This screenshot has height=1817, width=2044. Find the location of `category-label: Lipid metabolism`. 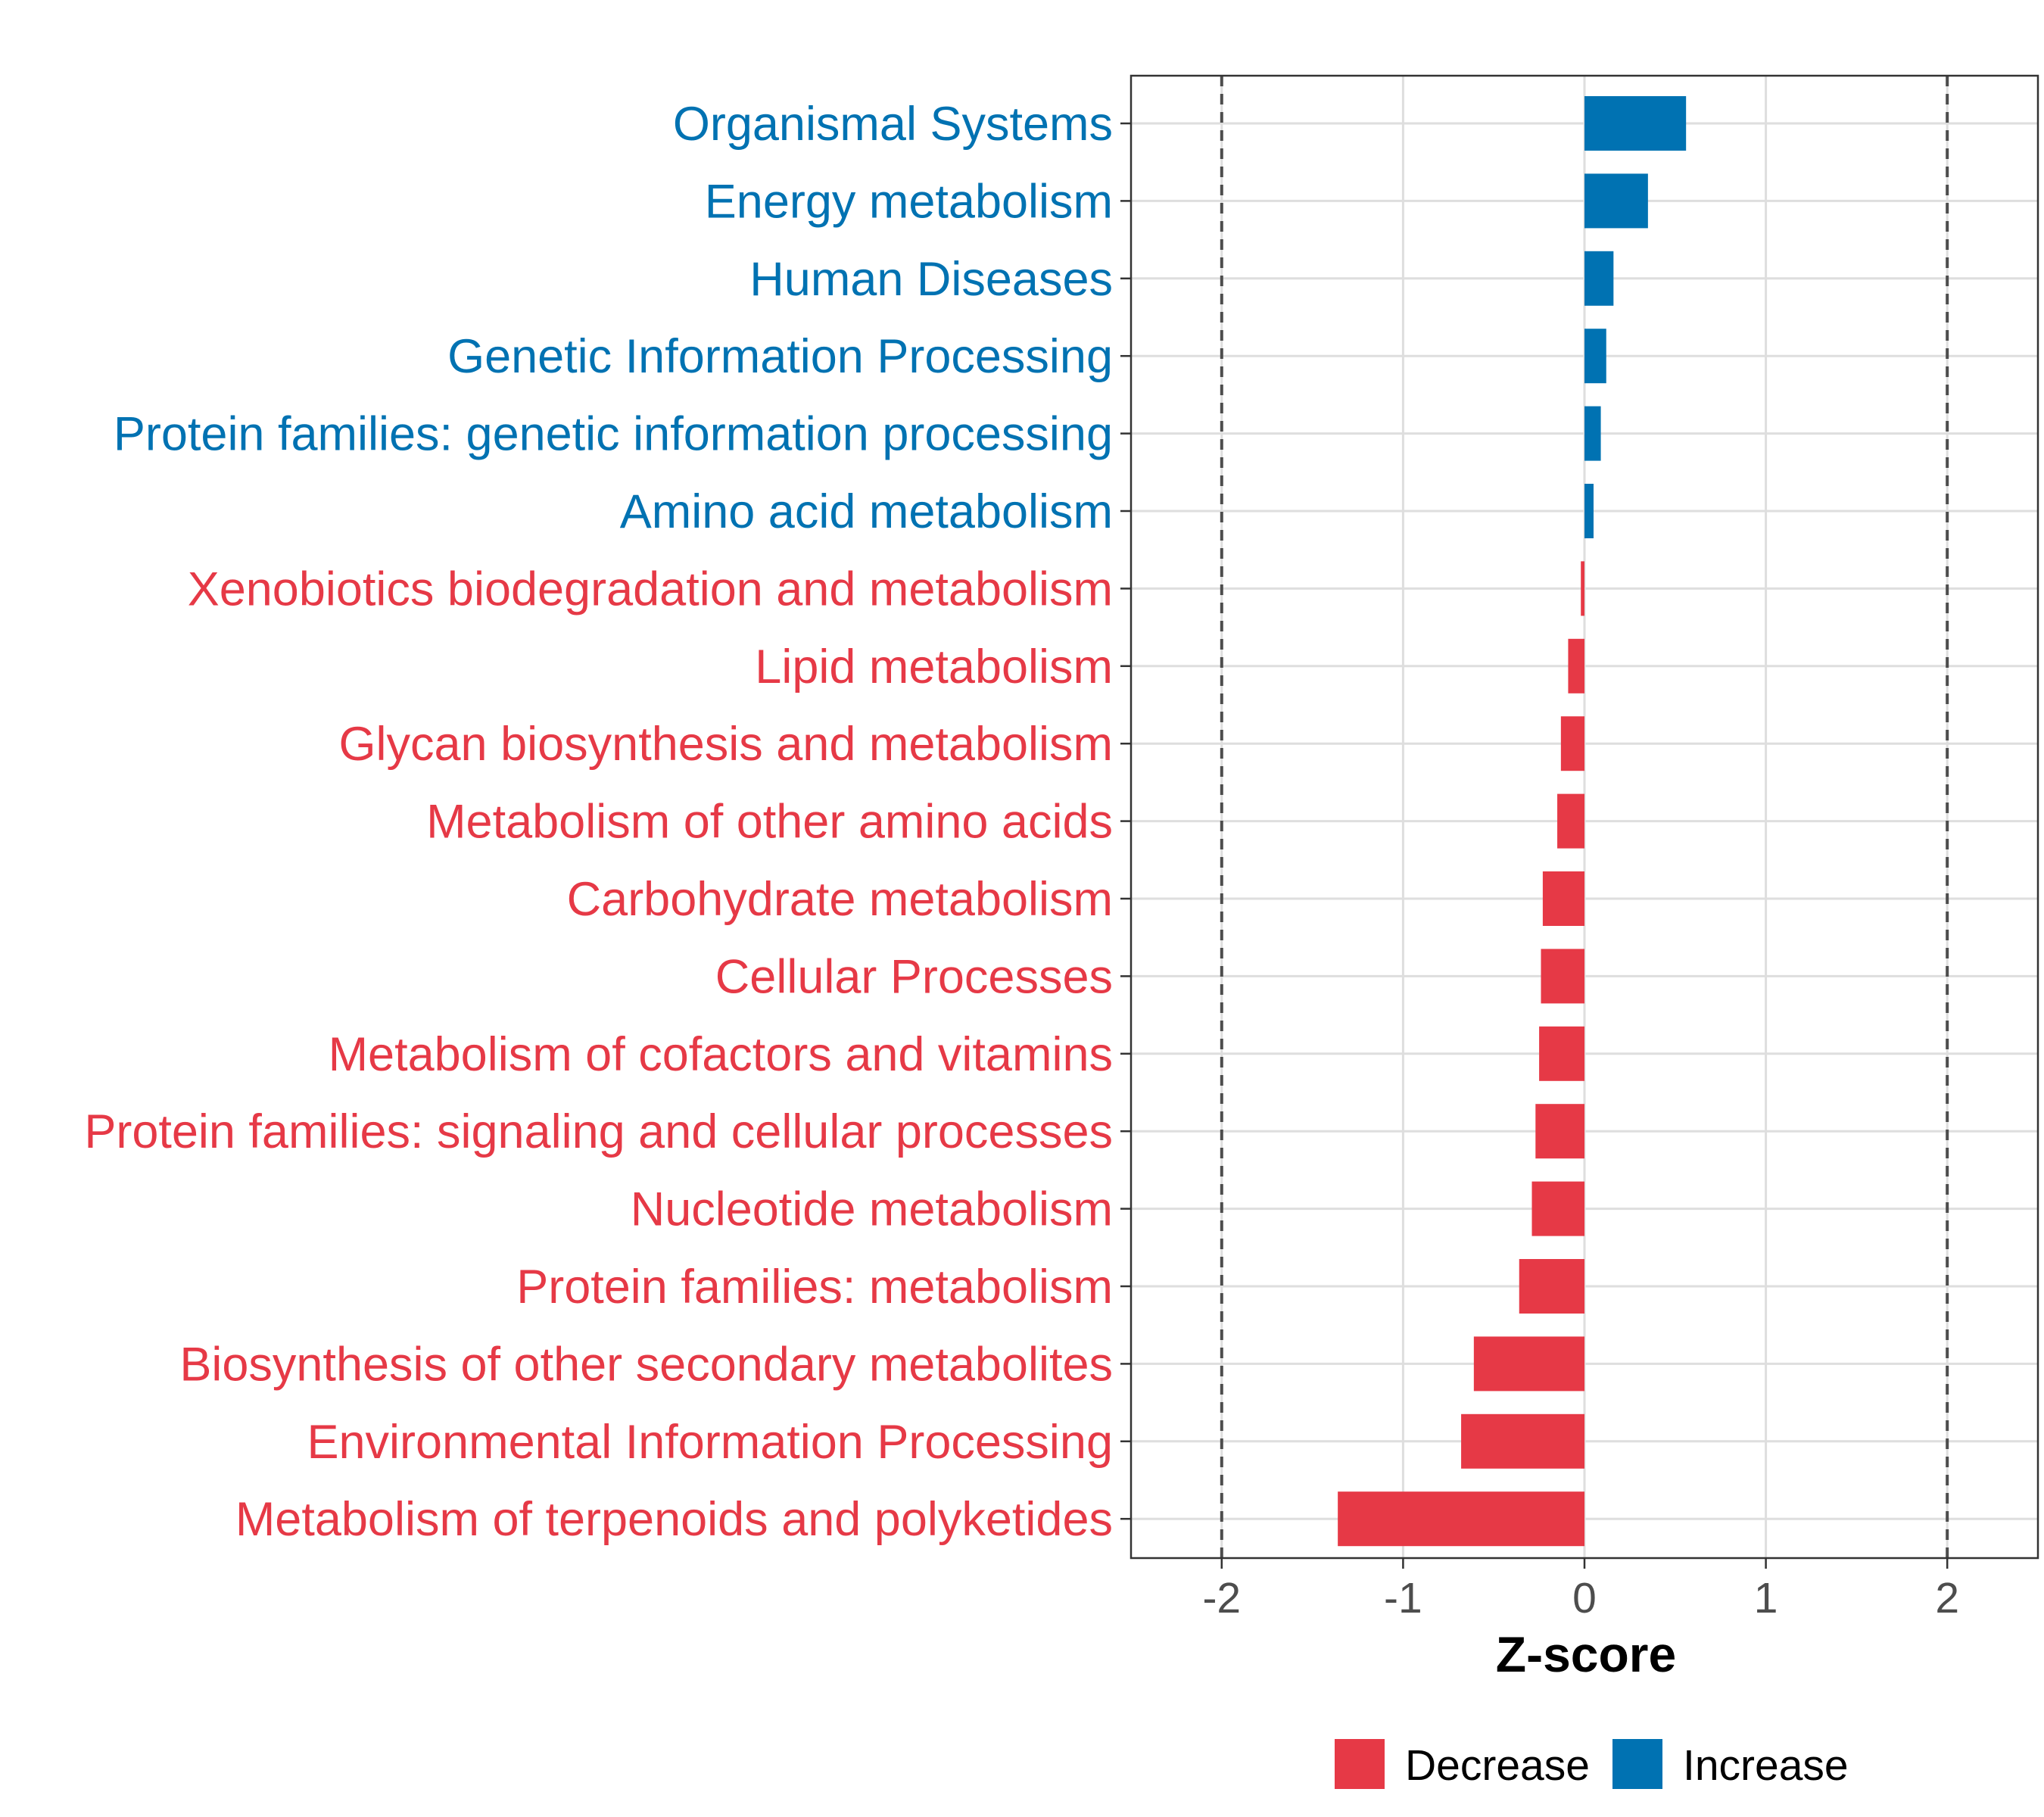

category-label: Lipid metabolism is located at coordinates (934, 666).